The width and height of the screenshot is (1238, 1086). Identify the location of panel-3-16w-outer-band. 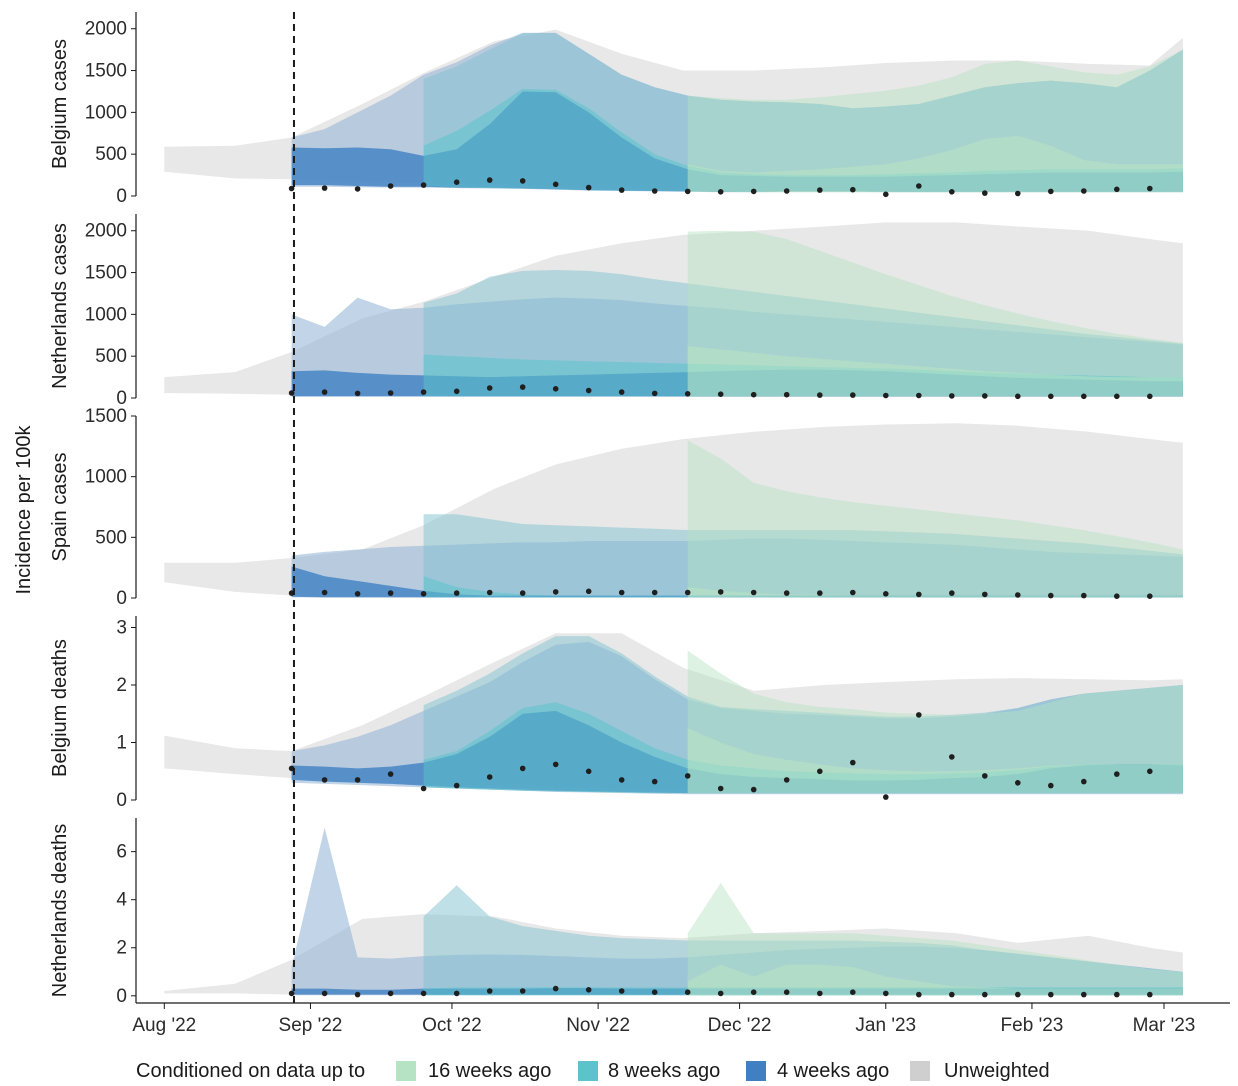
(935, 722).